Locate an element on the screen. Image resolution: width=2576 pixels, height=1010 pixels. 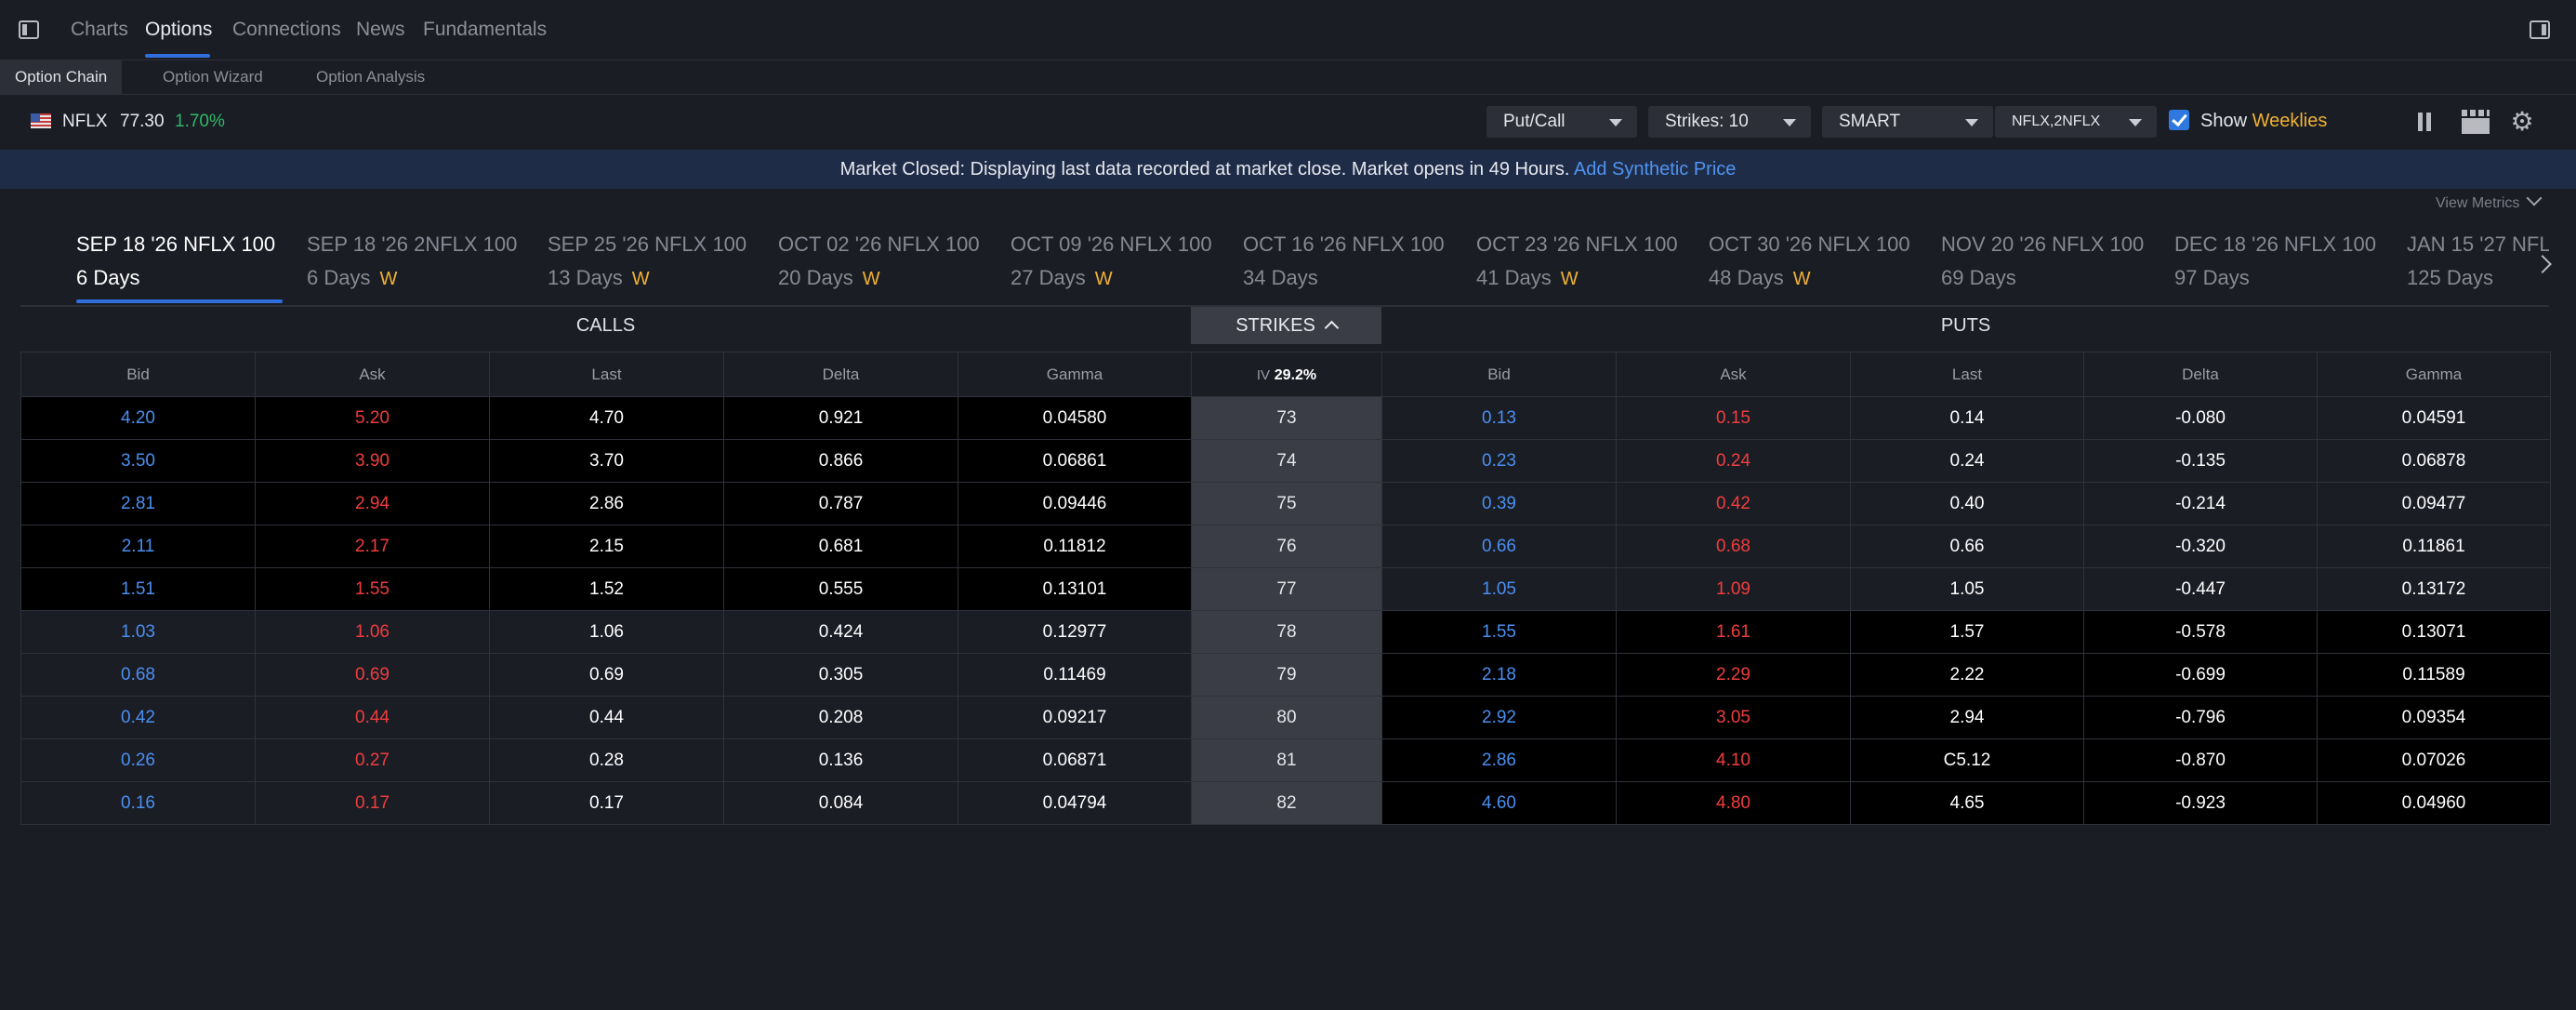
call-ask-cell: 5.20 is located at coordinates (372, 418).